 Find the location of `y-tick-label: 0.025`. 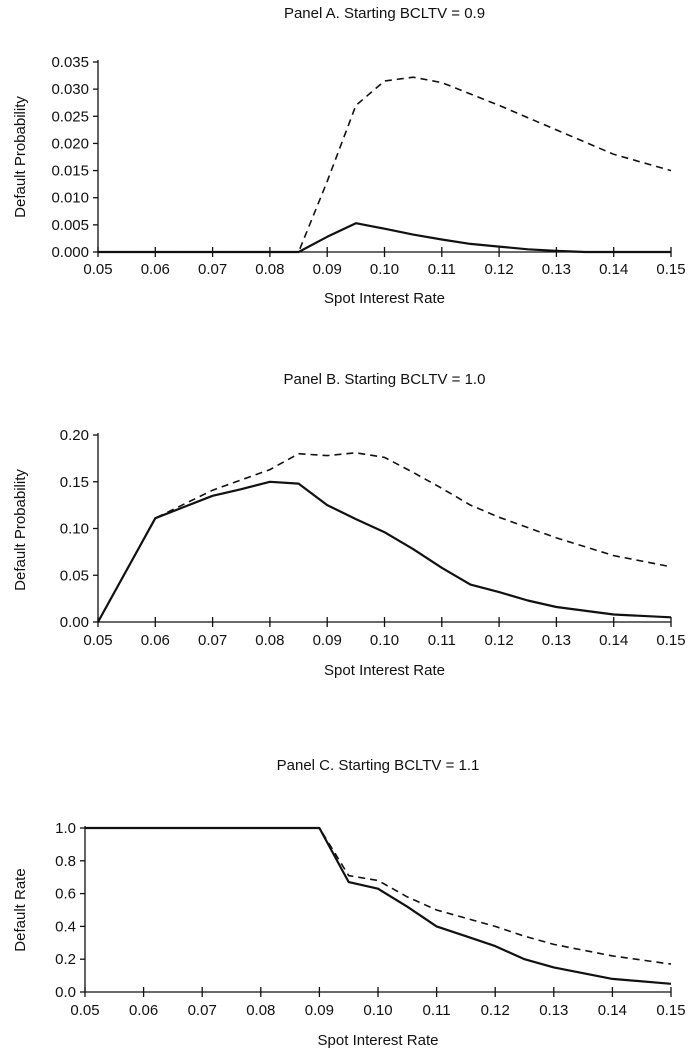

y-tick-label: 0.025 is located at coordinates (70, 116).